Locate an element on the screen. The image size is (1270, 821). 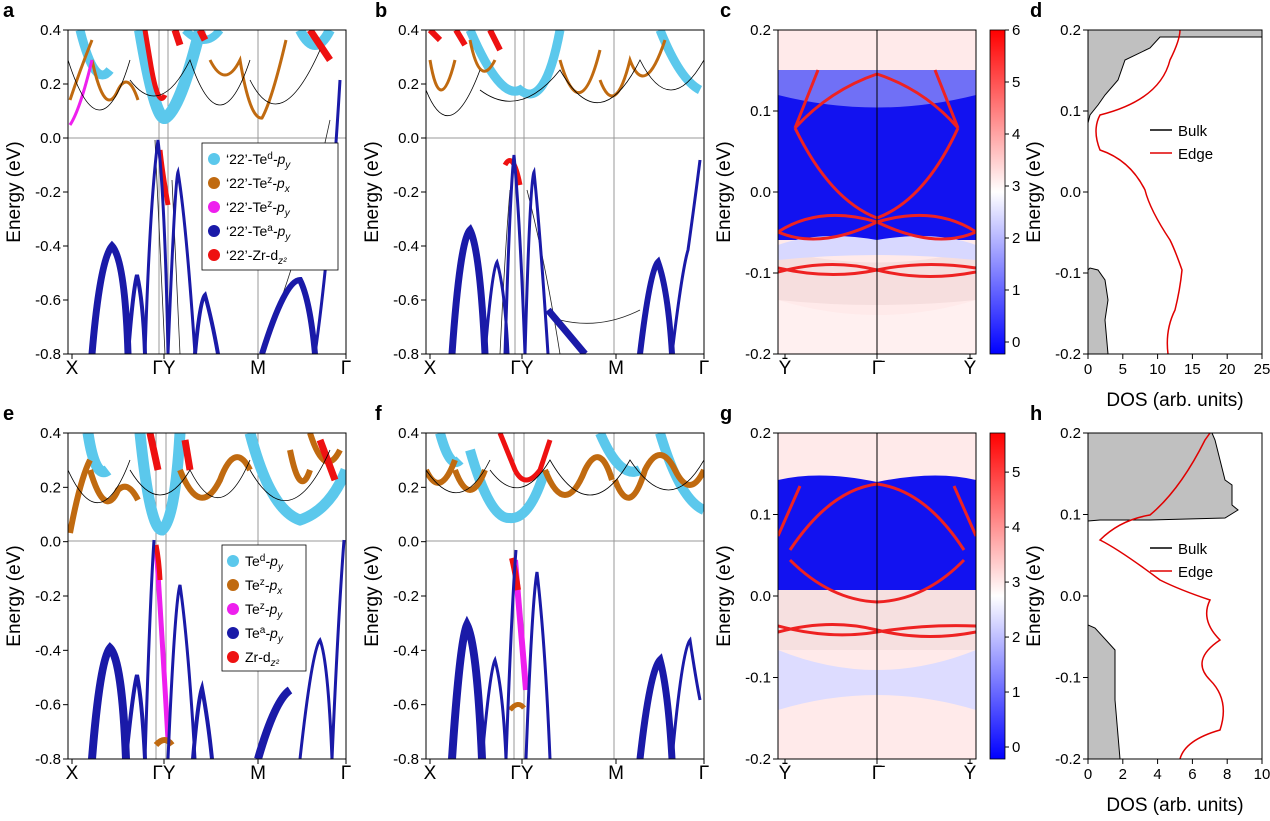
panel-c-ytick: 0.0 is located at coordinates (760, 192).